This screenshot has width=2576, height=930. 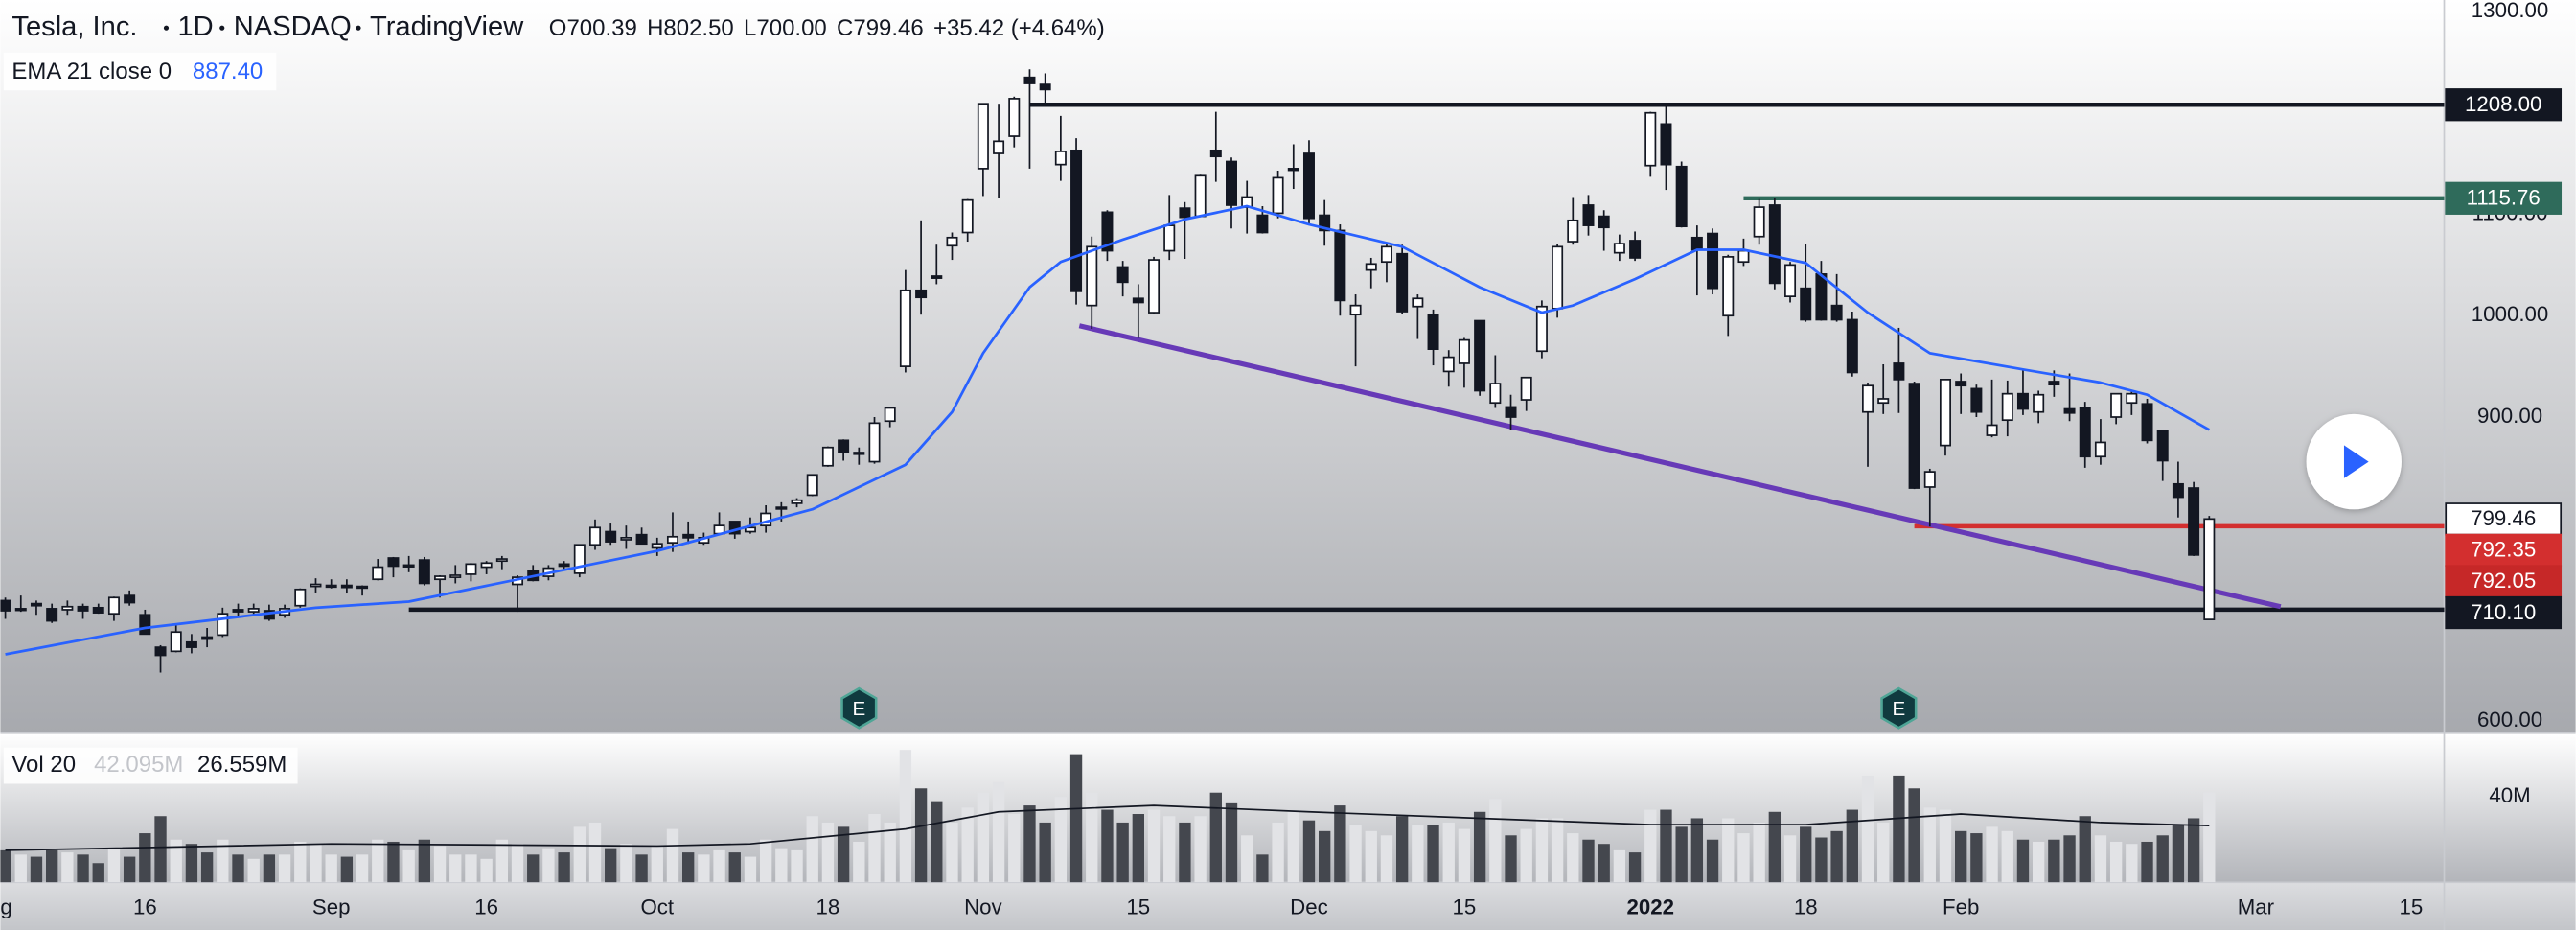 I want to click on x-tick-label: 2022, so click(x=1651, y=907).